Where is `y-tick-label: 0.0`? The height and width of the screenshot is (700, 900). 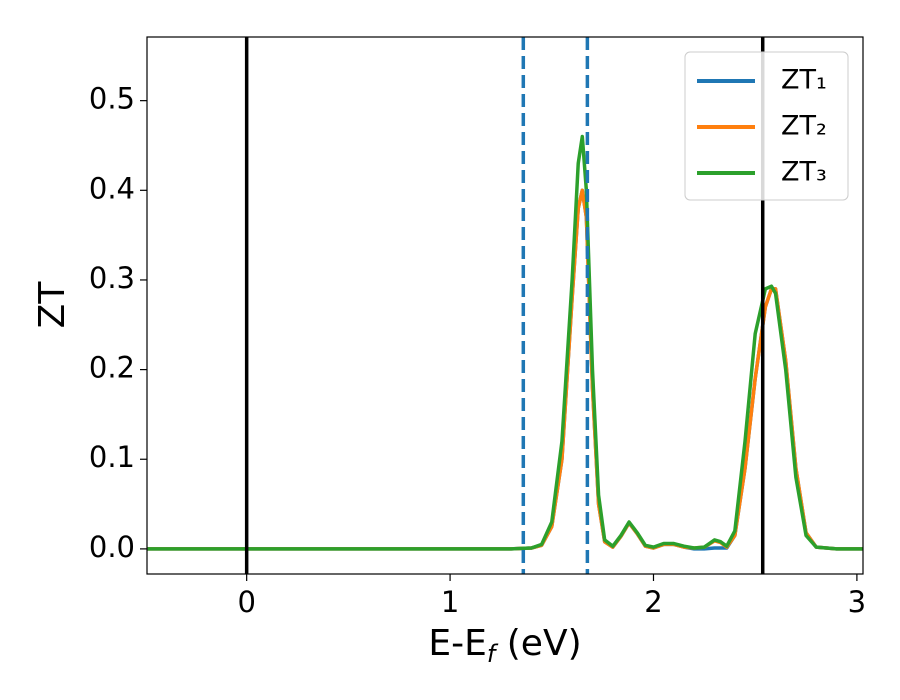
y-tick-label: 0.0 is located at coordinates (112, 547).